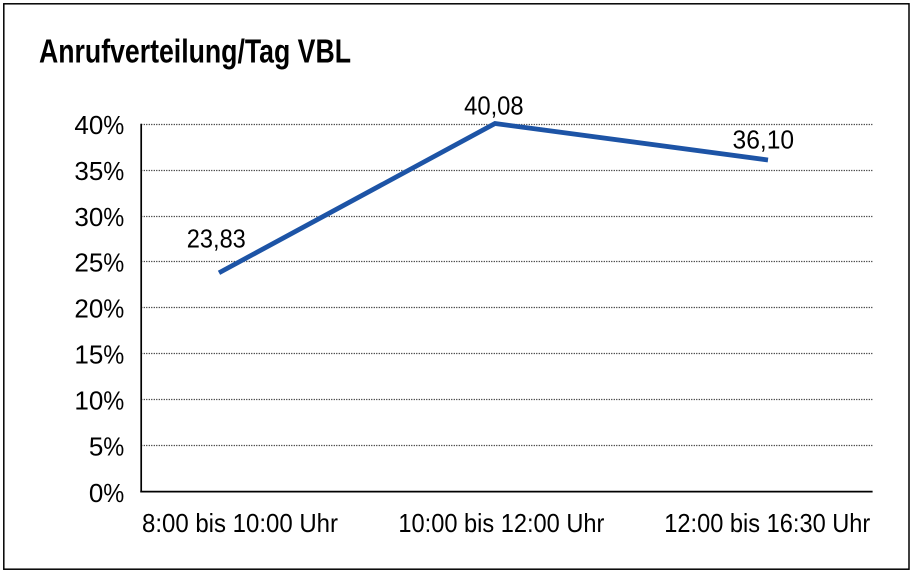 The image size is (915, 576). I want to click on svg-text: 5, so click(96, 447).